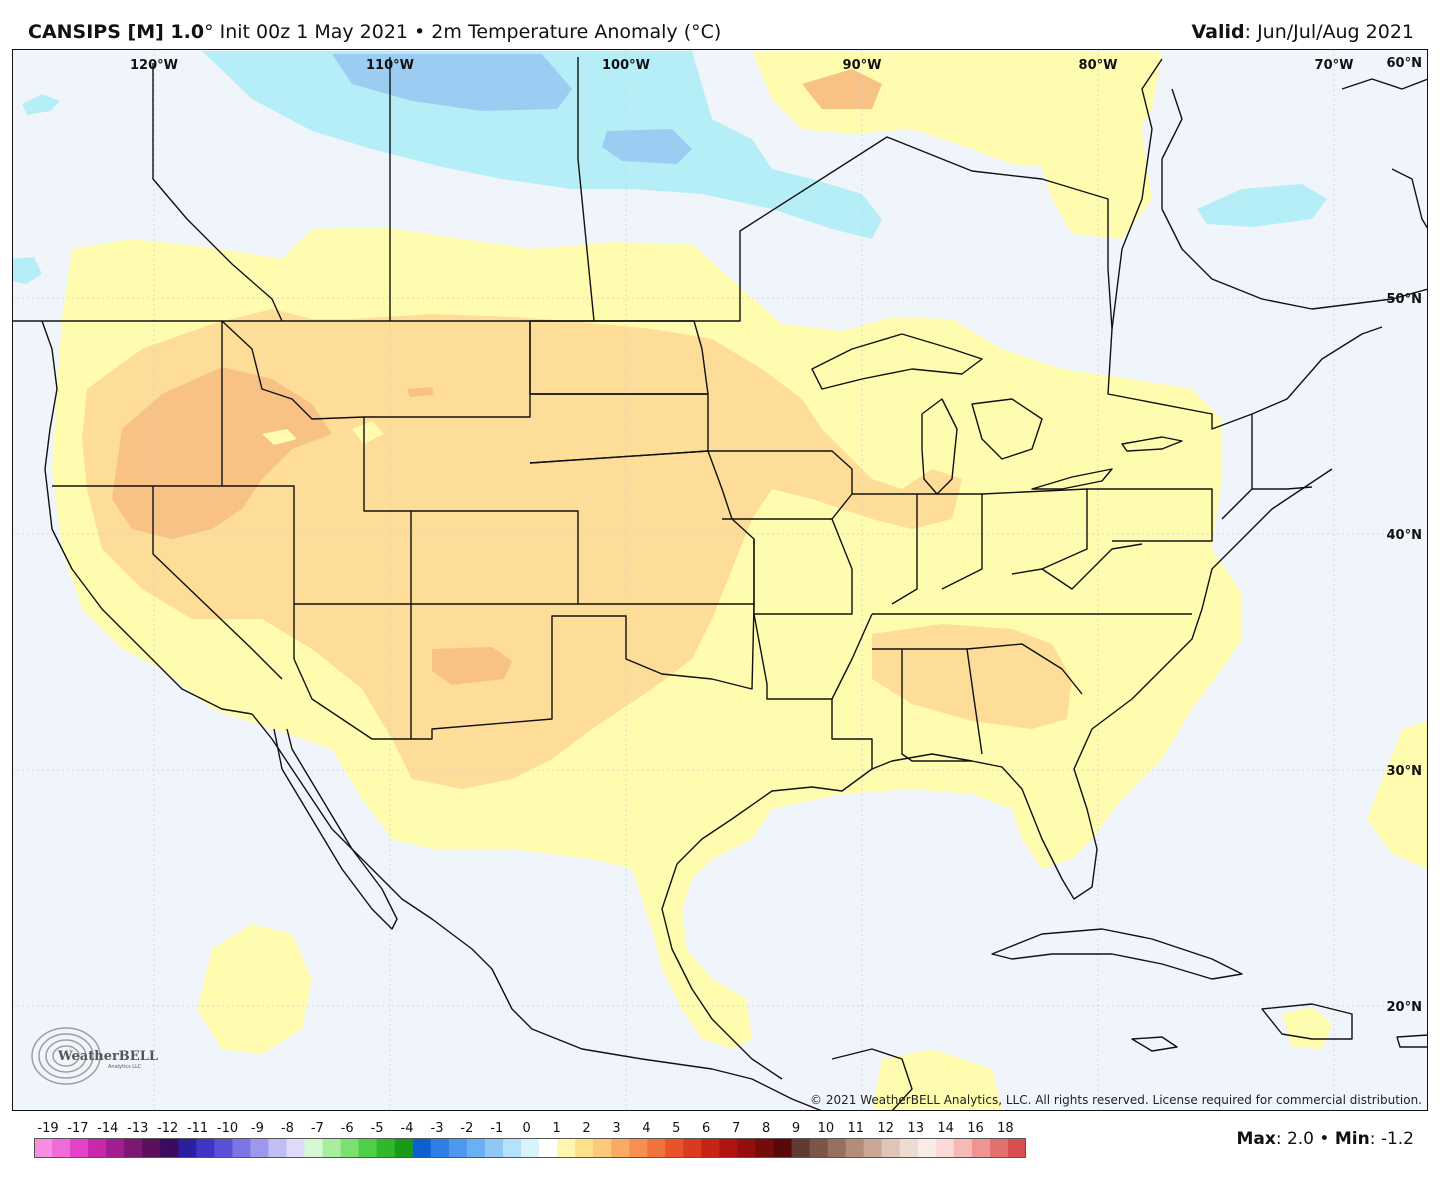 This screenshot has height=1182, width=1440. Describe the element at coordinates (586, 1128) in the screenshot. I see `colorbar-tick-label: 2` at that location.